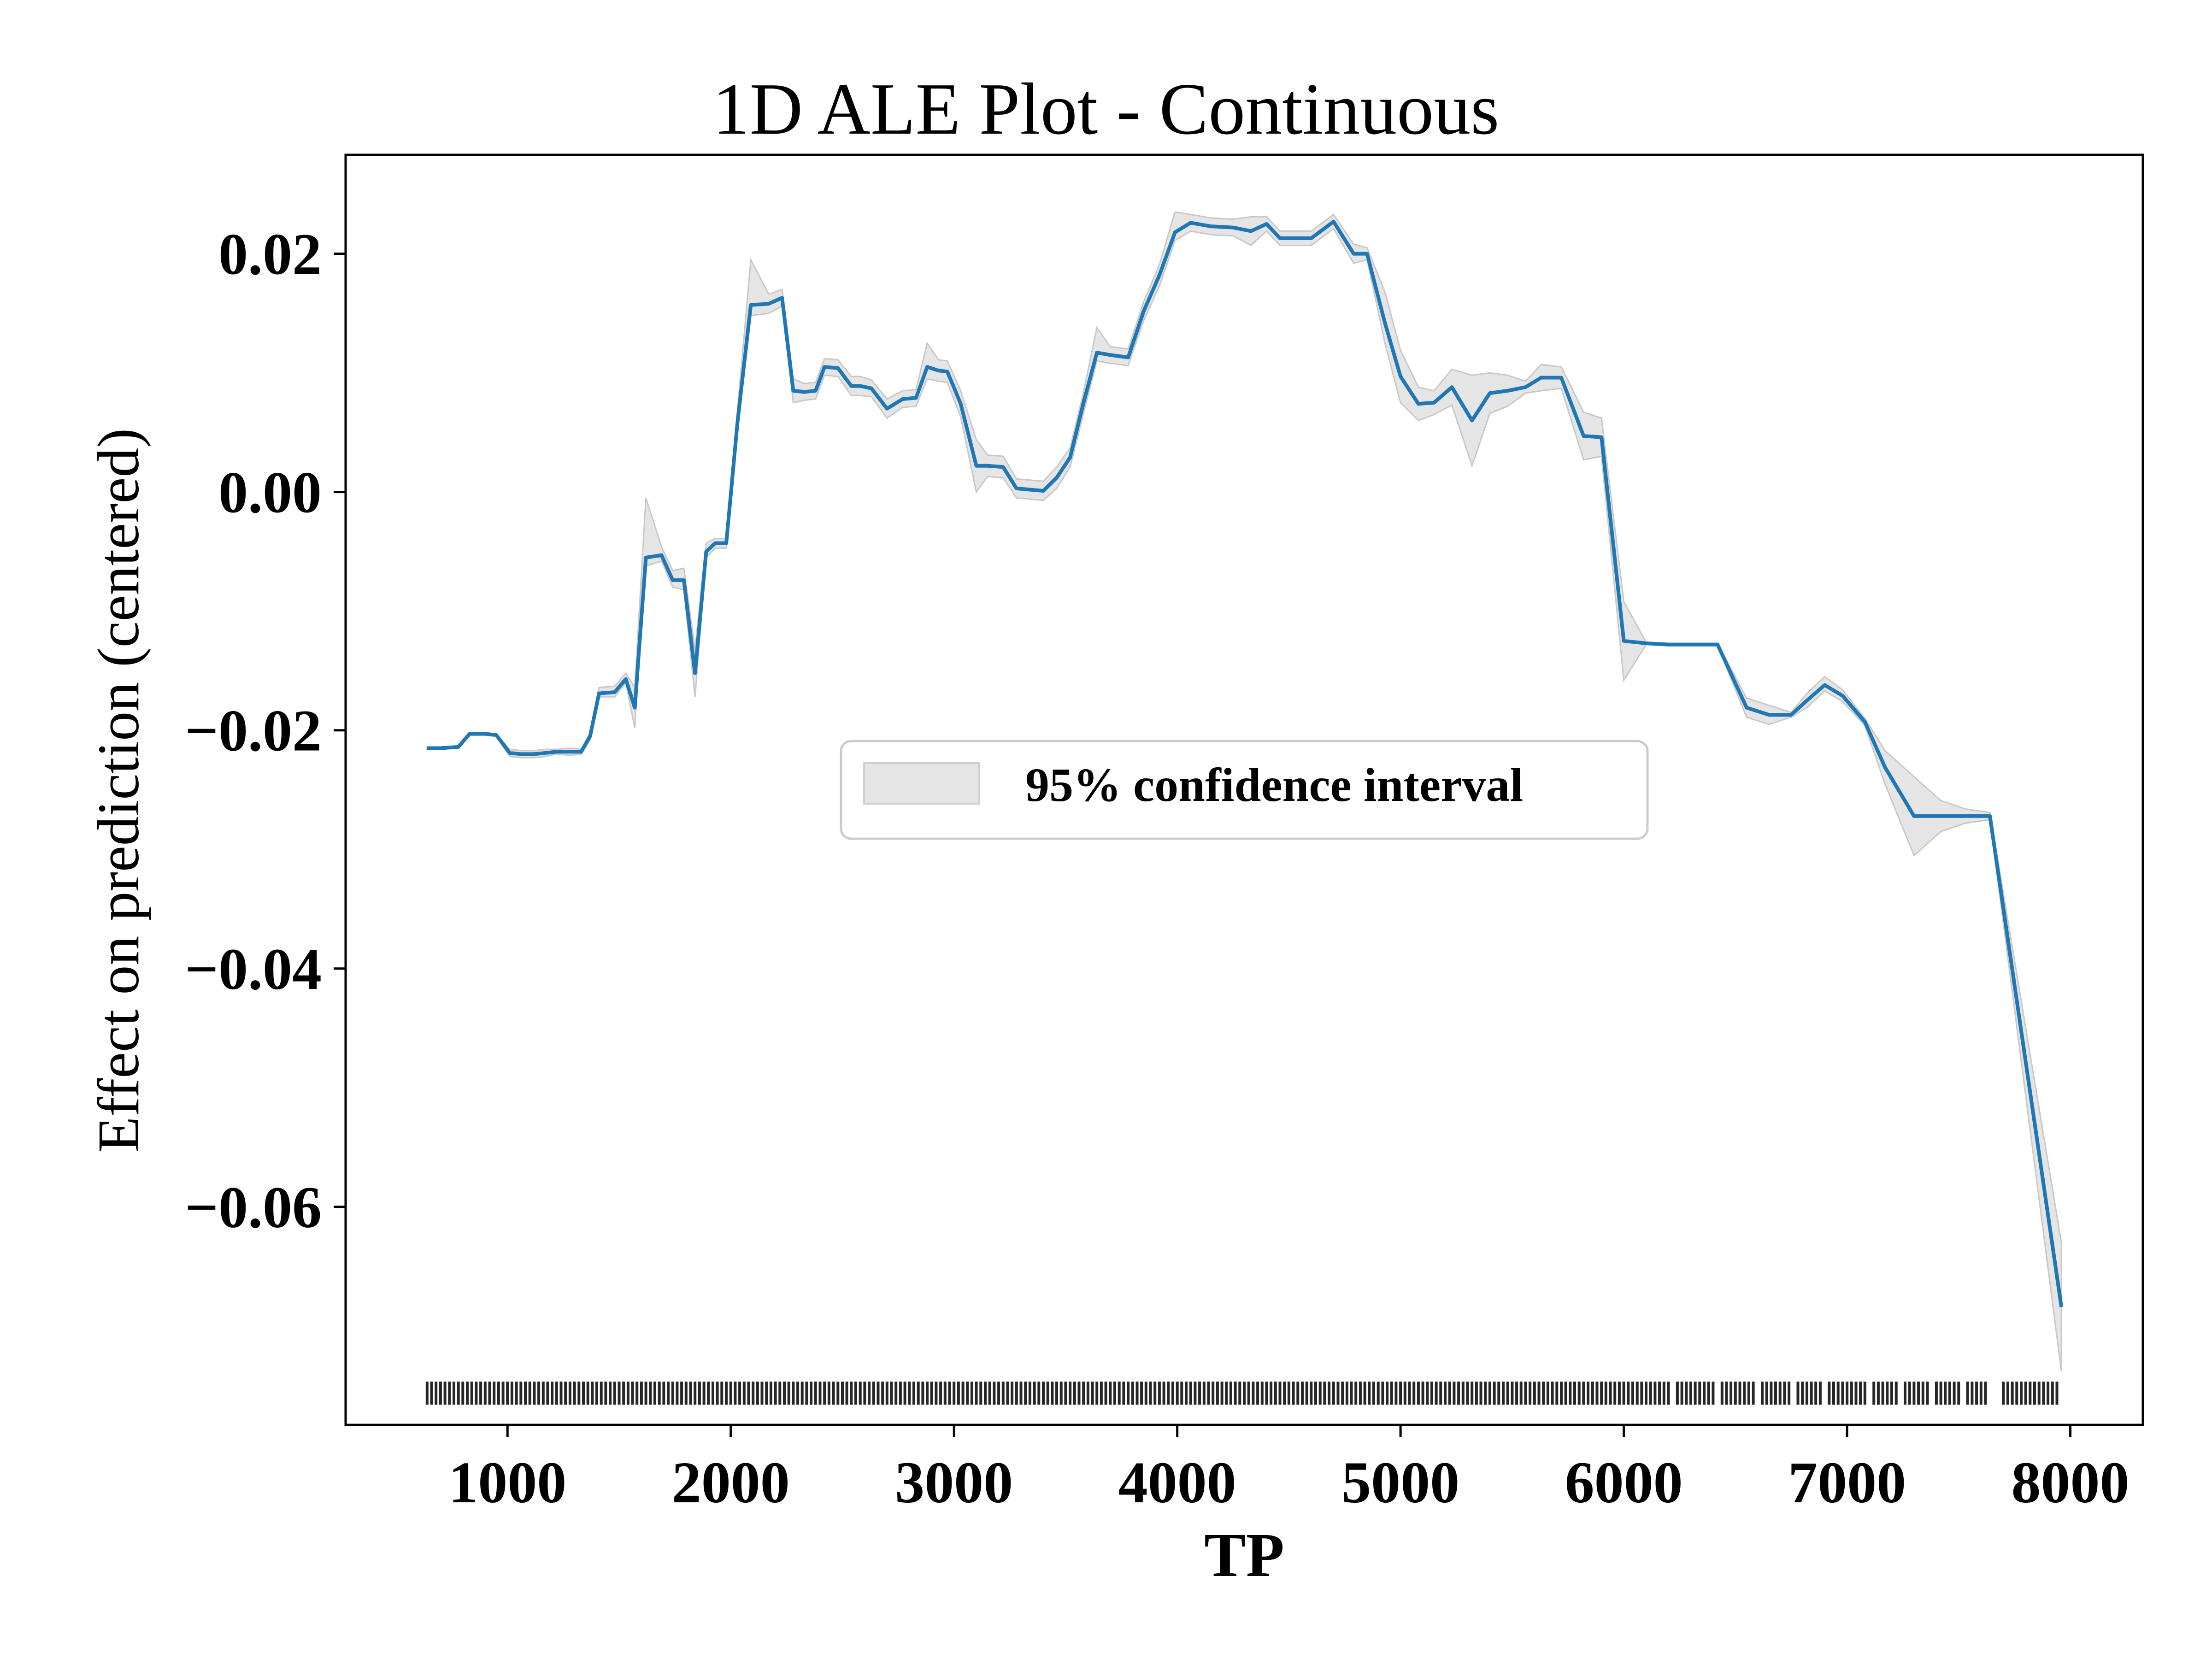 The image size is (2212, 1659). What do you see at coordinates (270, 492) in the screenshot?
I see `y-tick-label: 0.00` at bounding box center [270, 492].